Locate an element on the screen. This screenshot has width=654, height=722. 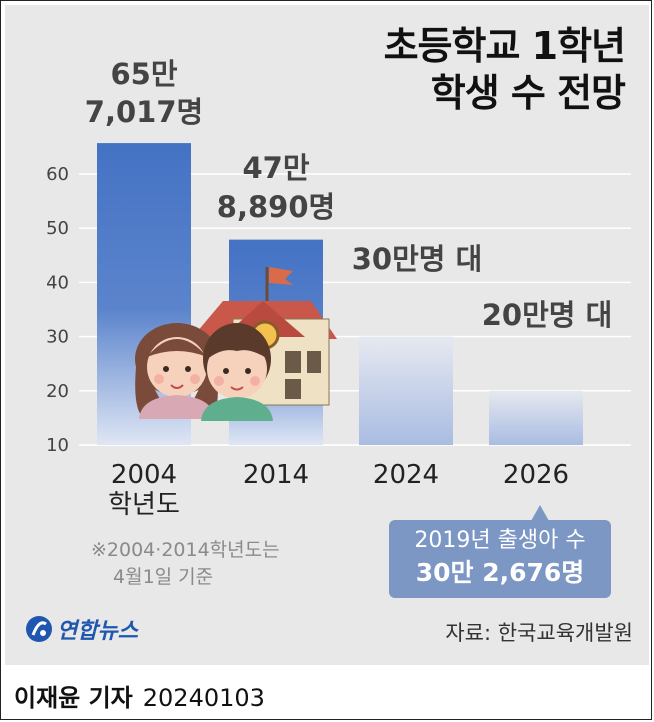
students-school-illustration is located at coordinates (236, 344).